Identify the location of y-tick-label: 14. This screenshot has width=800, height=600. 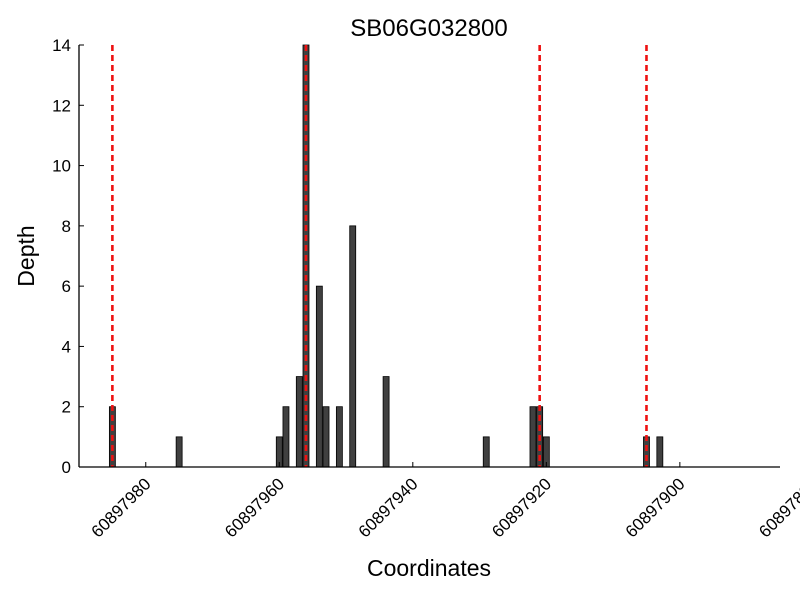
(61, 45).